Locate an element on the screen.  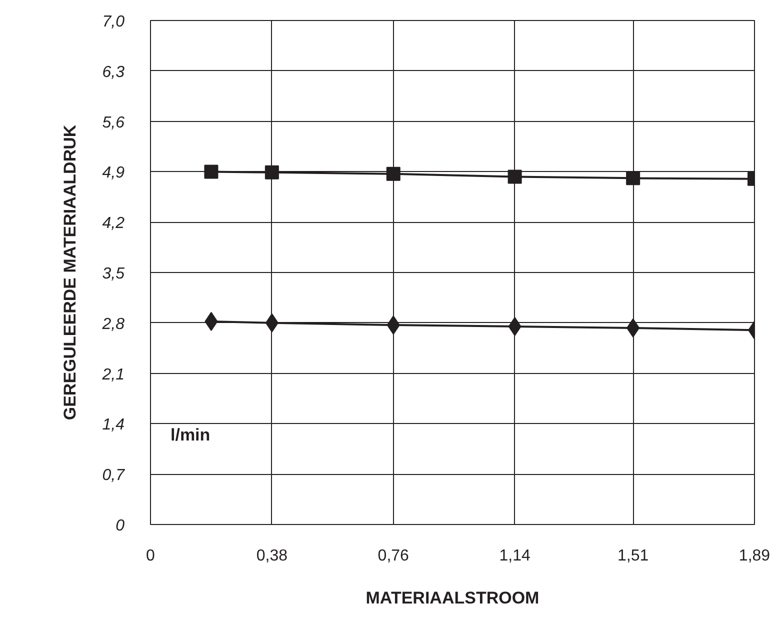
y-tick-label: 4,9 is located at coordinates (113, 173).